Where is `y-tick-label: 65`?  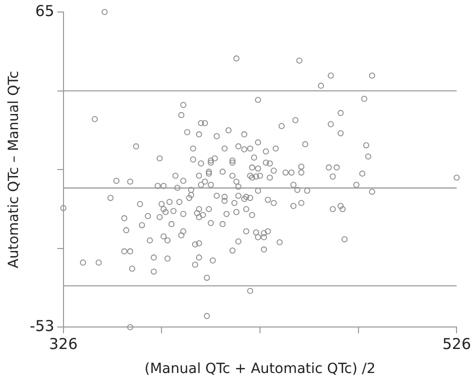 y-tick-label: 65 is located at coordinates (44, 11).